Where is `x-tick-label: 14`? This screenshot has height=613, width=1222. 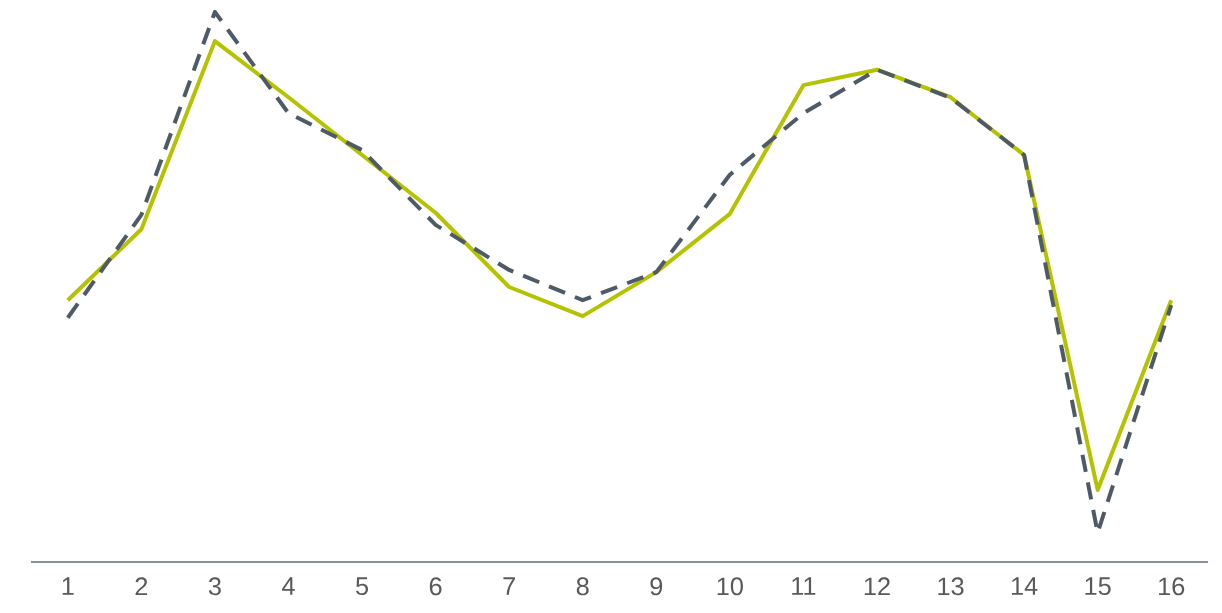
x-tick-label: 14 is located at coordinates (1024, 586).